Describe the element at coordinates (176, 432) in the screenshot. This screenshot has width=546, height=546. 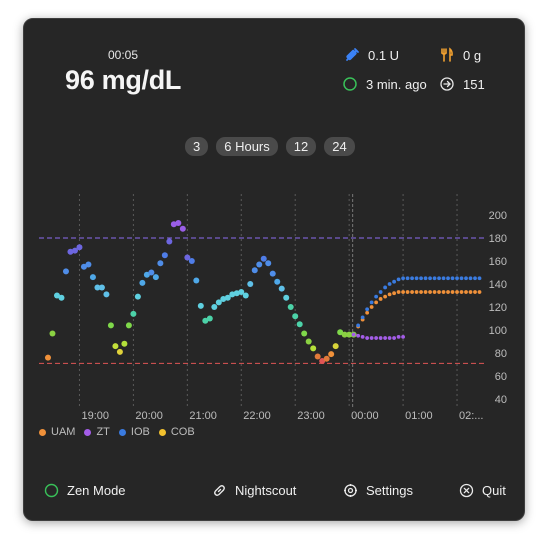
I see `legend-cob: COB` at that location.